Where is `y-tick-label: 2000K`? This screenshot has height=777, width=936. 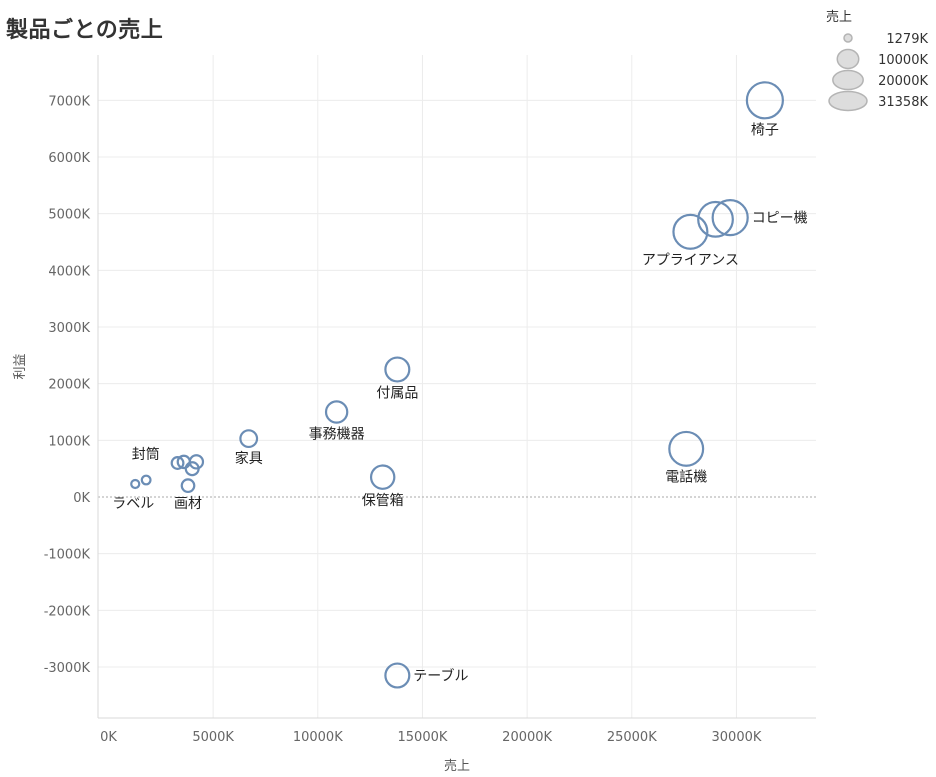
y-tick-label: 2000K is located at coordinates (69, 385).